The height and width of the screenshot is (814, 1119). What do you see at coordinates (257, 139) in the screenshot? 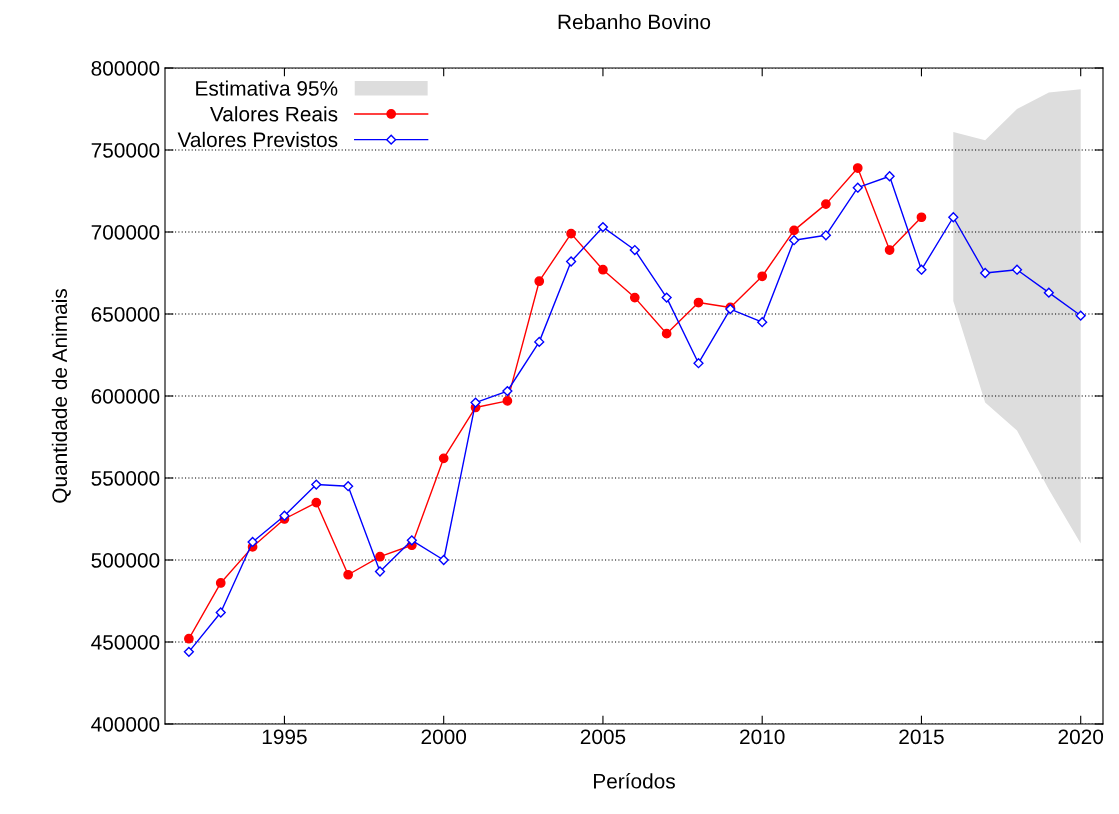
I see `legend-label: Valores Previstos` at bounding box center [257, 139].